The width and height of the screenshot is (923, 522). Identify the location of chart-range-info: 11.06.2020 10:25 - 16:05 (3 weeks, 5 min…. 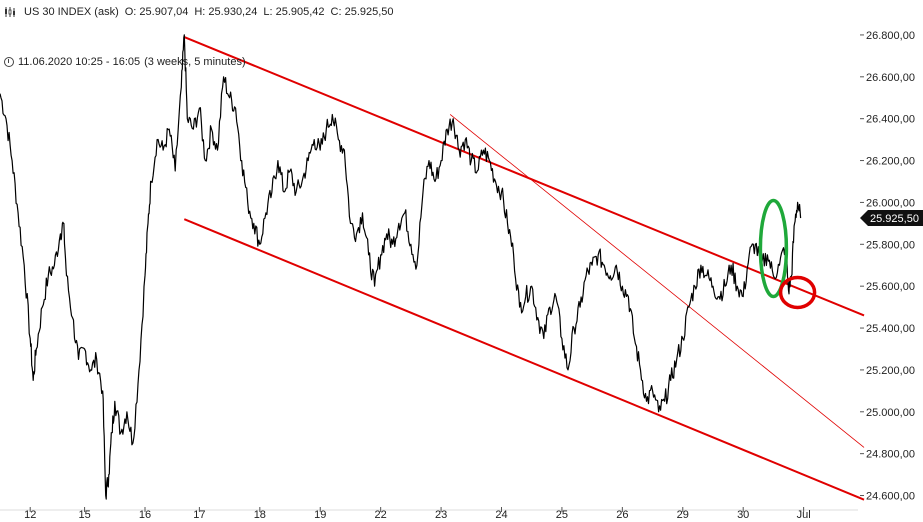
(125, 62).